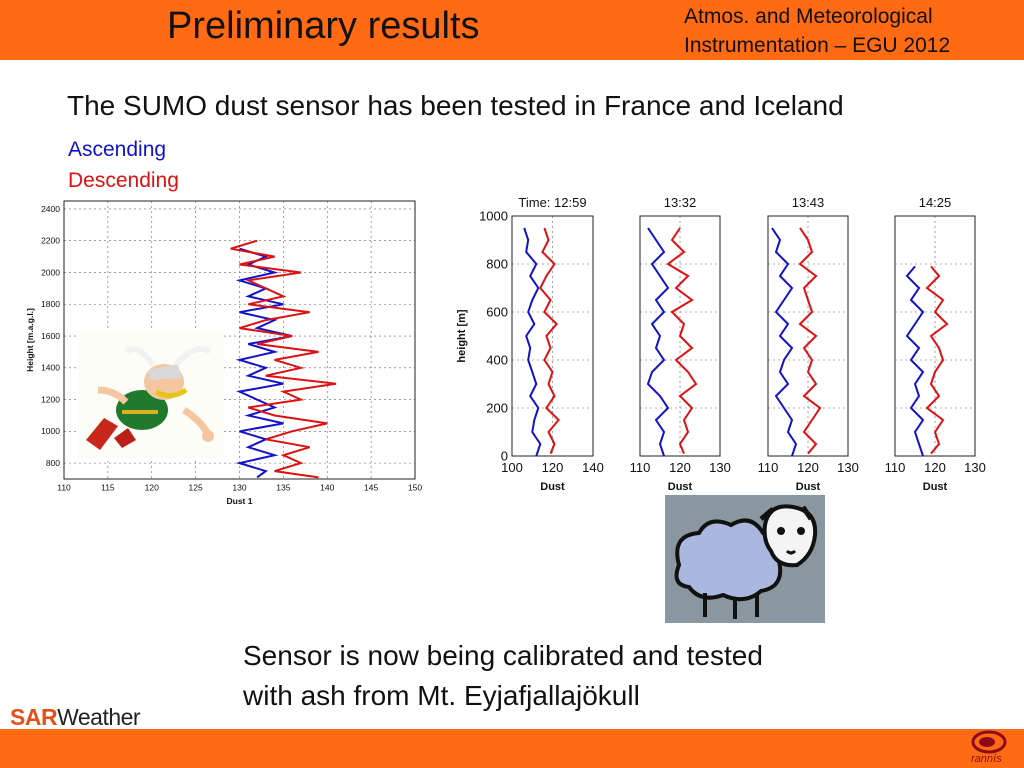 Image resolution: width=1024 pixels, height=768 pixels. What do you see at coordinates (50, 241) in the screenshot?
I see `y-tick-label: 2200` at bounding box center [50, 241].